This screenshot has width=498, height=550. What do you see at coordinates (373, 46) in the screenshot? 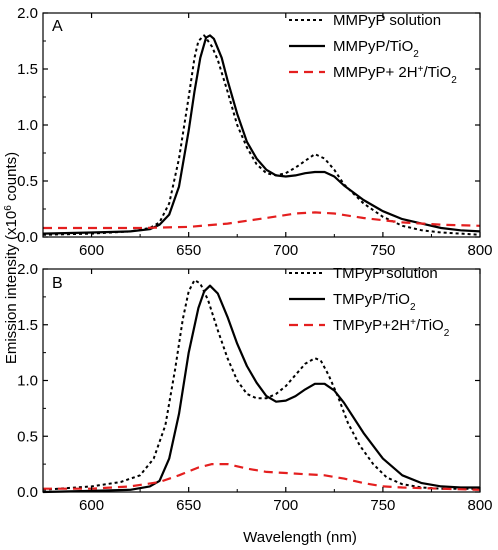
I see `legend-label-part: MMPyP/TiO` at bounding box center [373, 46].